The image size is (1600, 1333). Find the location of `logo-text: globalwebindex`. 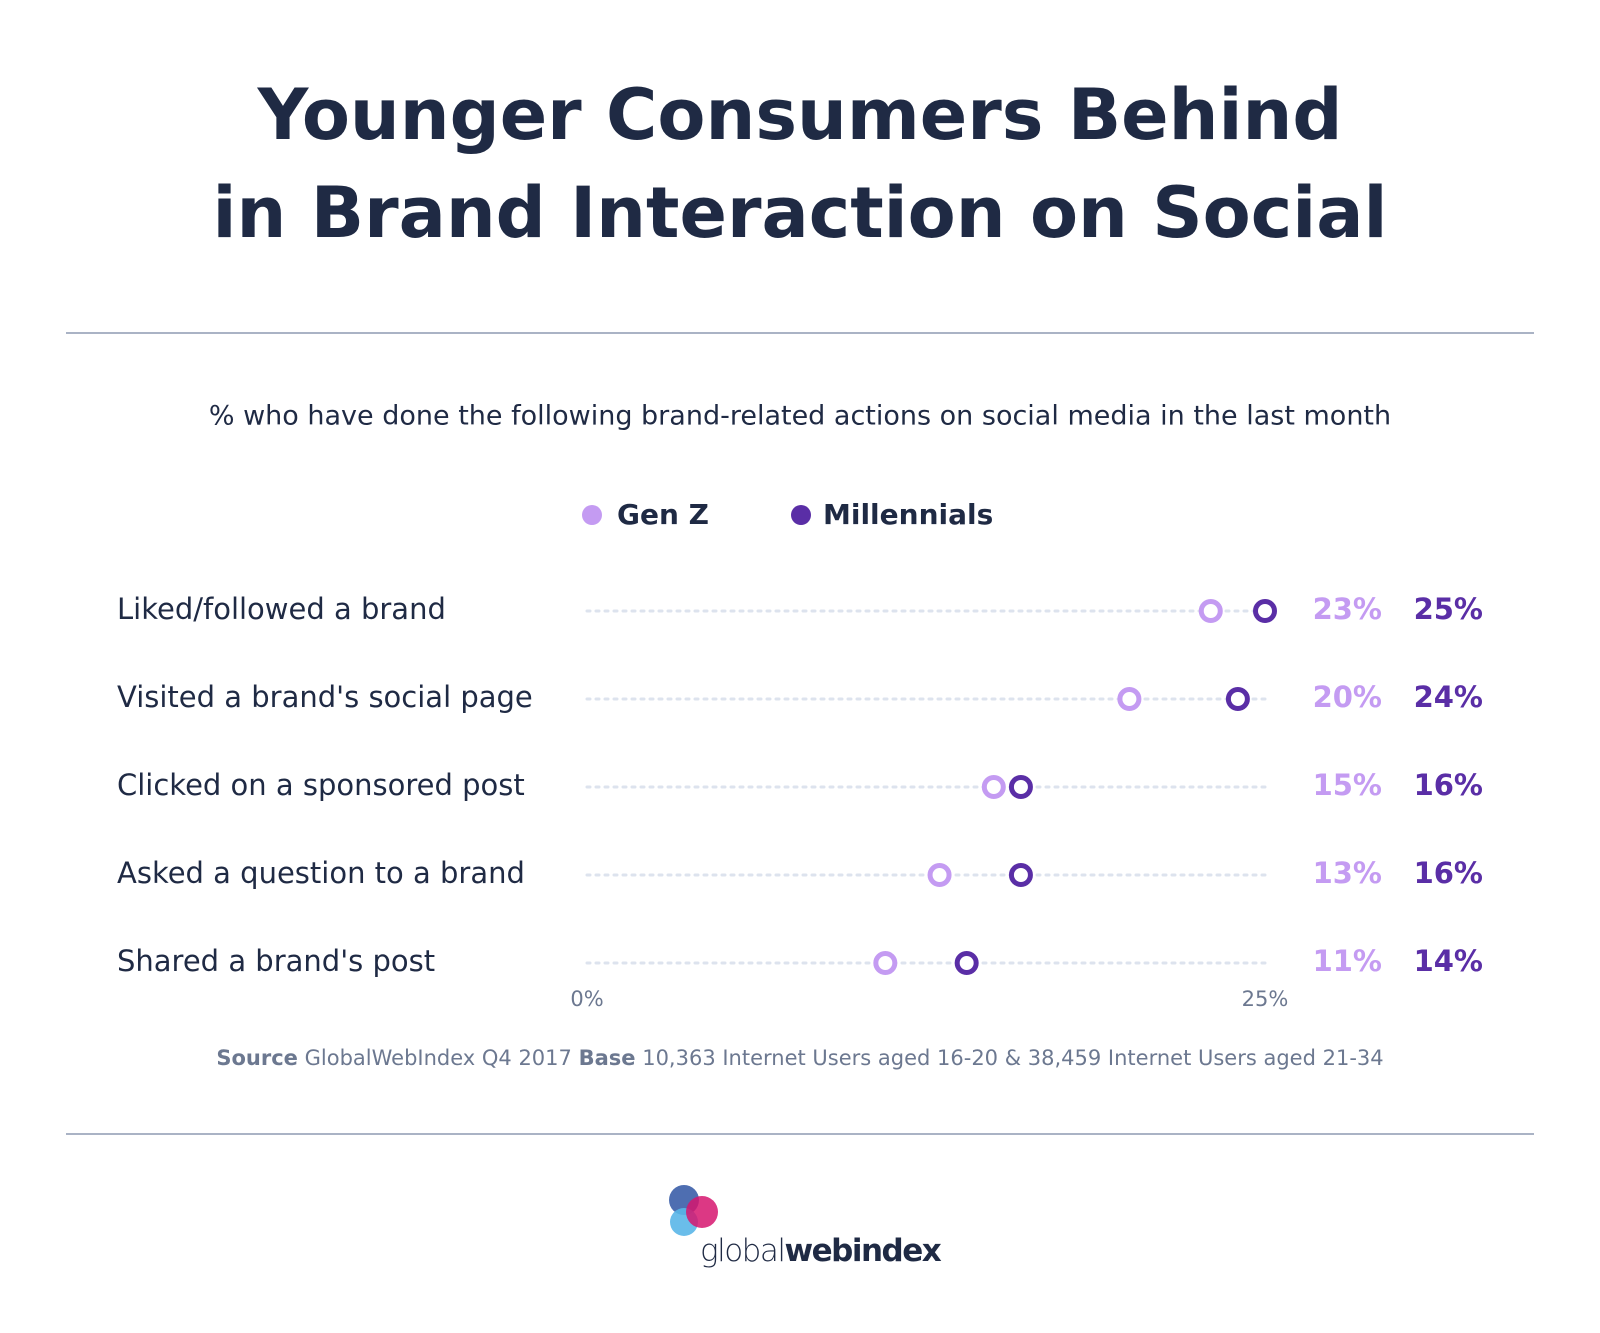

logo-text: globalwebindex is located at coordinates (821, 1251).